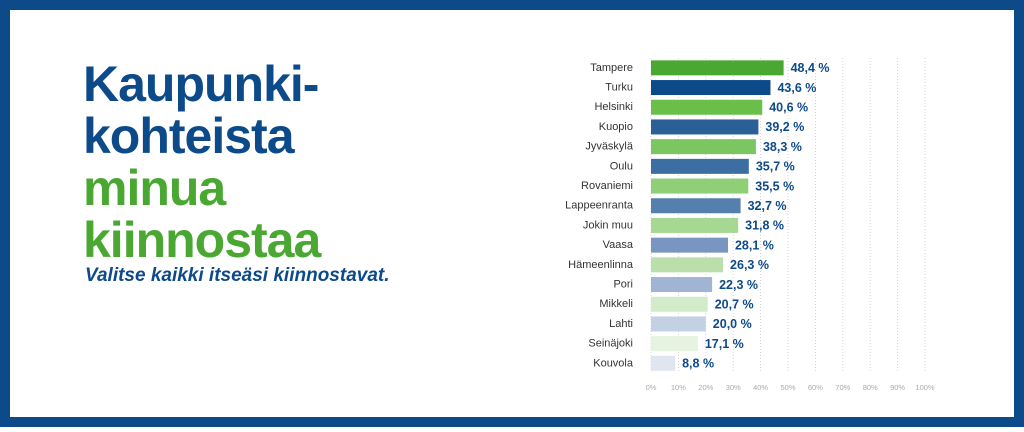 The height and width of the screenshot is (432, 1024). I want to click on category-label: Pori, so click(623, 284).